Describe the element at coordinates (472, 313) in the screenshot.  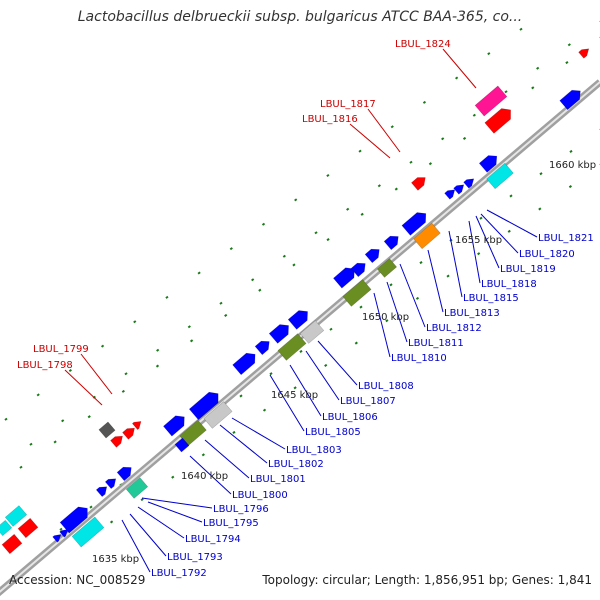
I see `gene-label: LBUL_1813` at that location.